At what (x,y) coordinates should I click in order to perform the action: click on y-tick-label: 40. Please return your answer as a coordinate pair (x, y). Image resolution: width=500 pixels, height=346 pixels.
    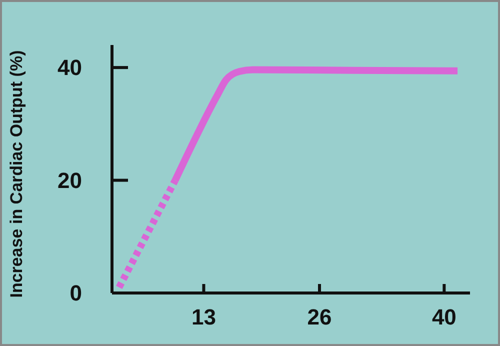
    Looking at the image, I should click on (70, 67).